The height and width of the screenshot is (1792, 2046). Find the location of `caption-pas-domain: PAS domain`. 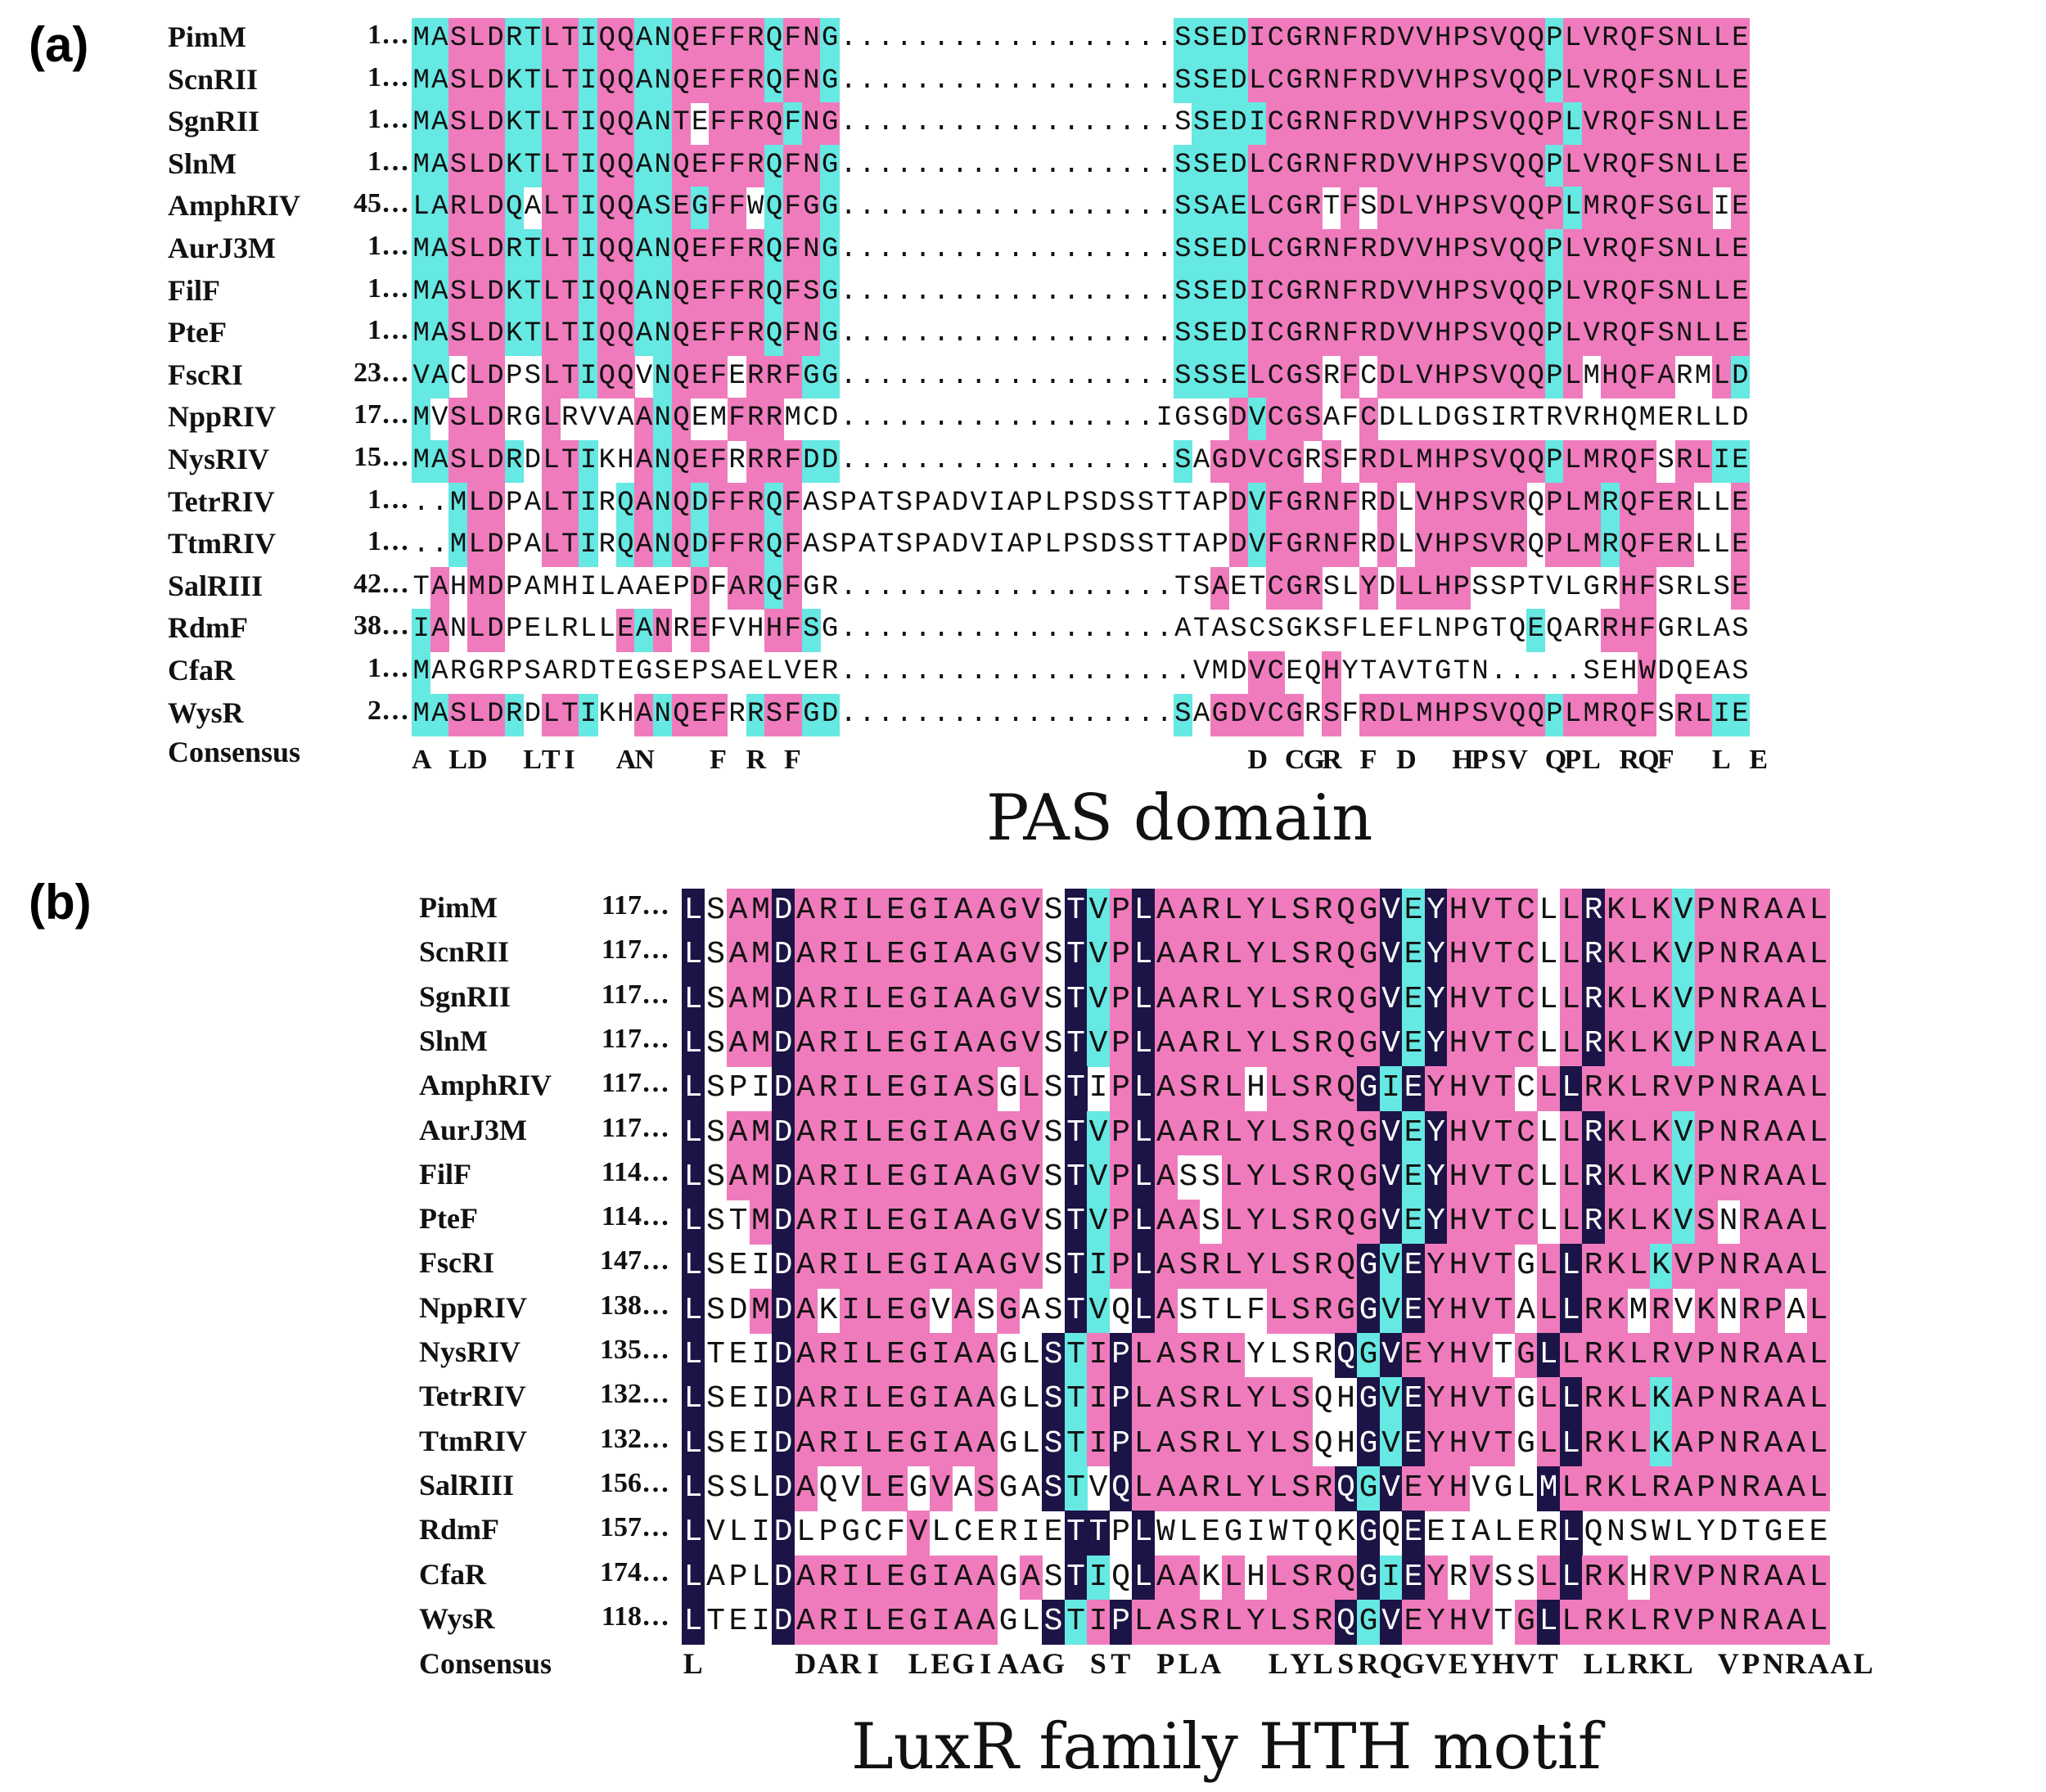

caption-pas-domain: PAS domain is located at coordinates (1179, 818).